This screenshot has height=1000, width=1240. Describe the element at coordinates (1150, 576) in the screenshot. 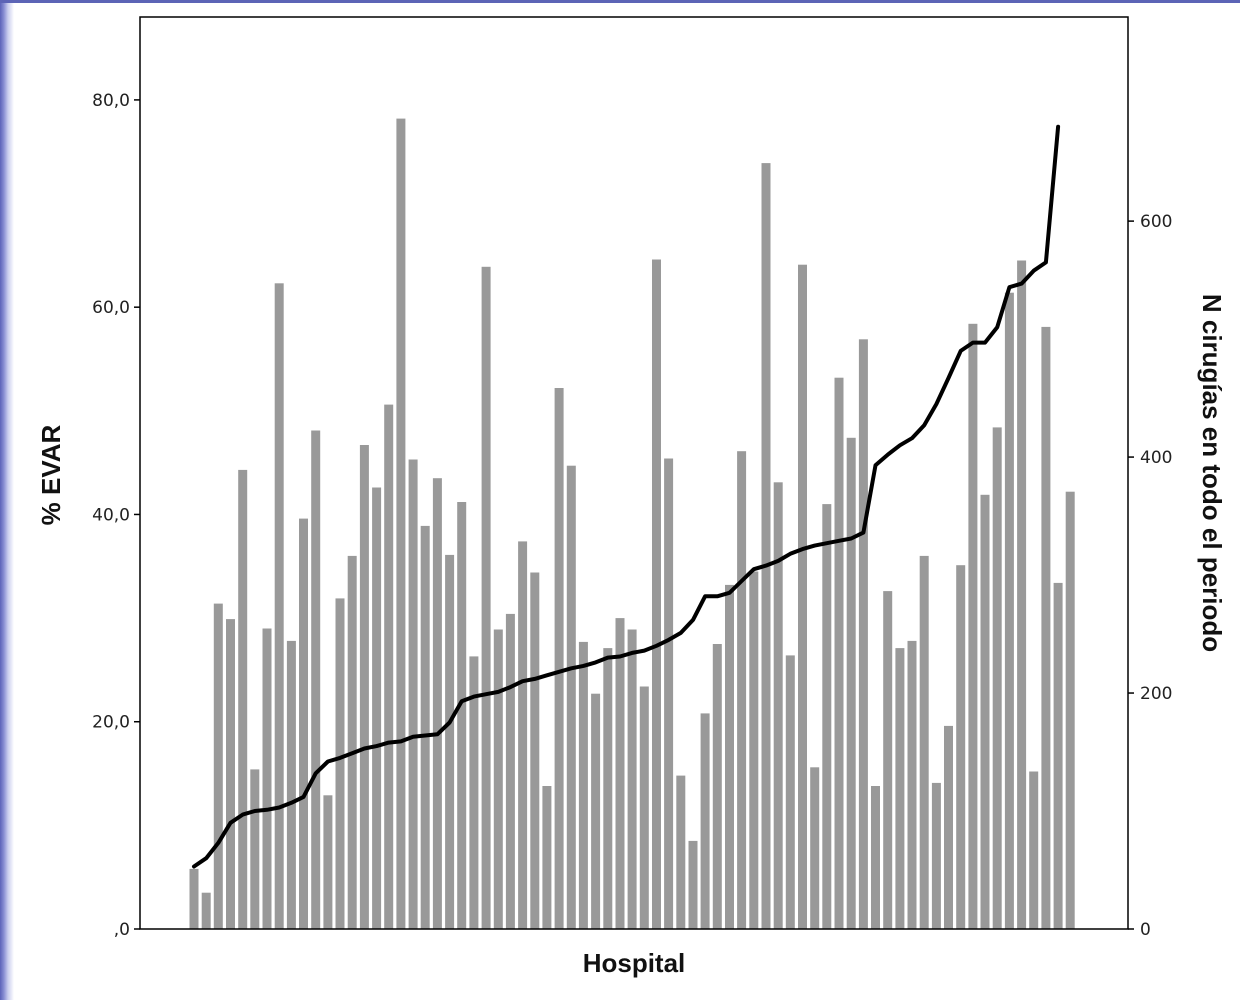

I see `right-axis-ticks: 0 200 400 600` at that location.